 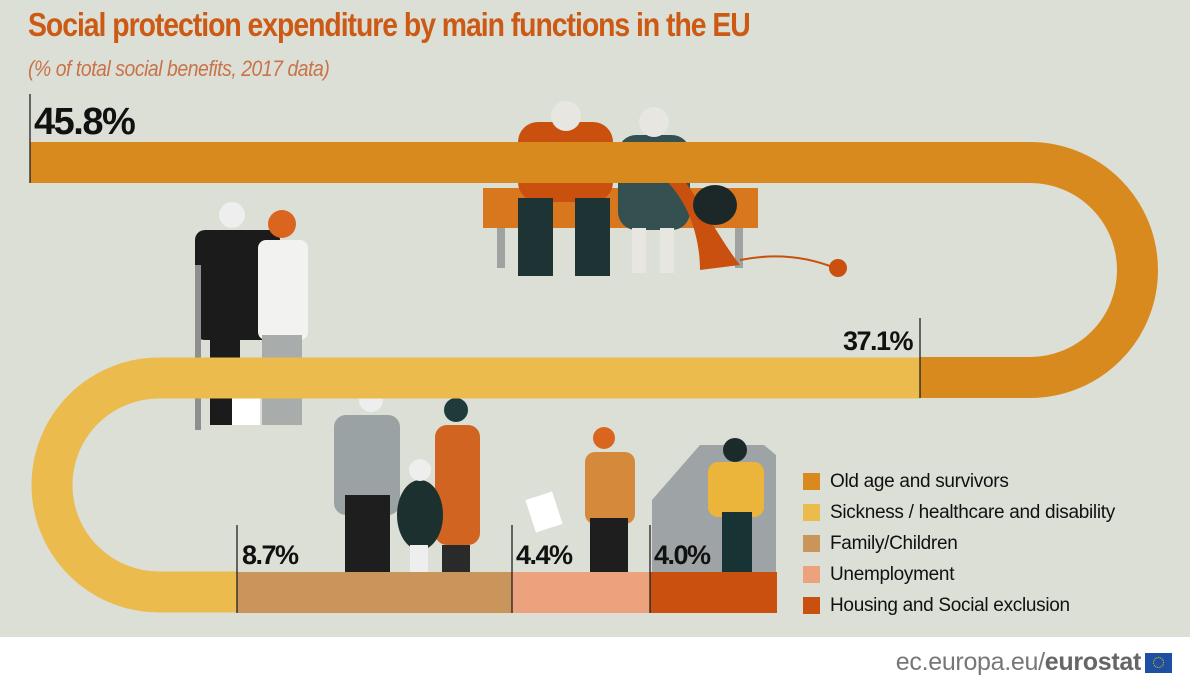 I want to click on page-subtitle: (% of total social benefits, 2017 data), so click(x=179, y=68).